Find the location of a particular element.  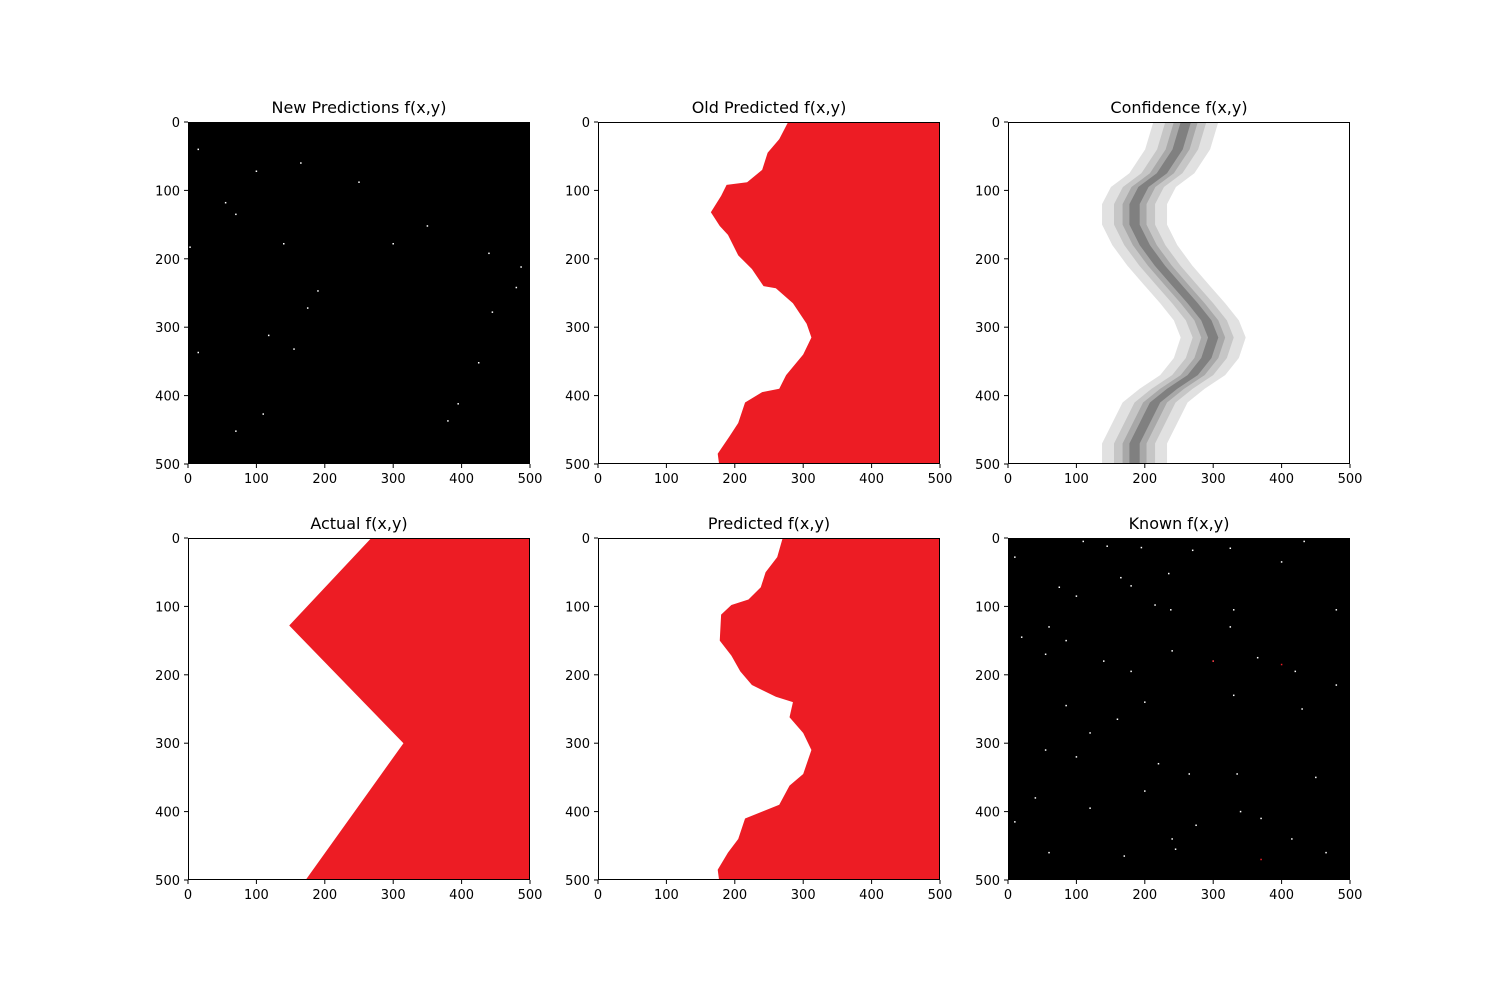

plot-area-actual is located at coordinates (359, 709).